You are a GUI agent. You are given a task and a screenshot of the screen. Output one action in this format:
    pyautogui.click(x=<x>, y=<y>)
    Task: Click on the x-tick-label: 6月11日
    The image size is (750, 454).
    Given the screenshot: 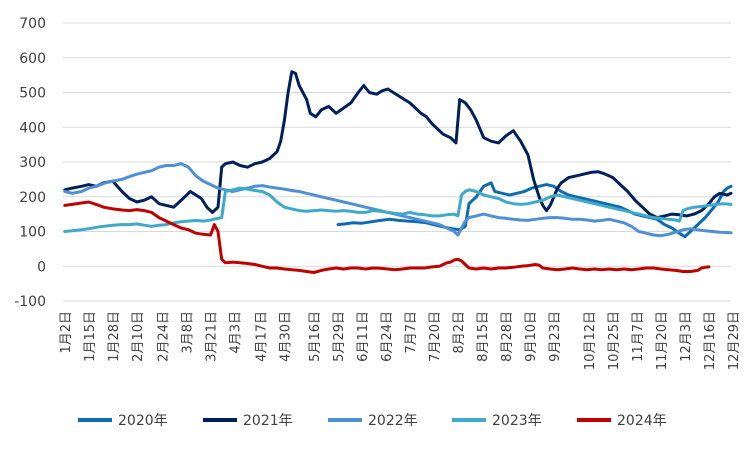 What is the action you would take?
    pyautogui.click(x=363, y=336)
    